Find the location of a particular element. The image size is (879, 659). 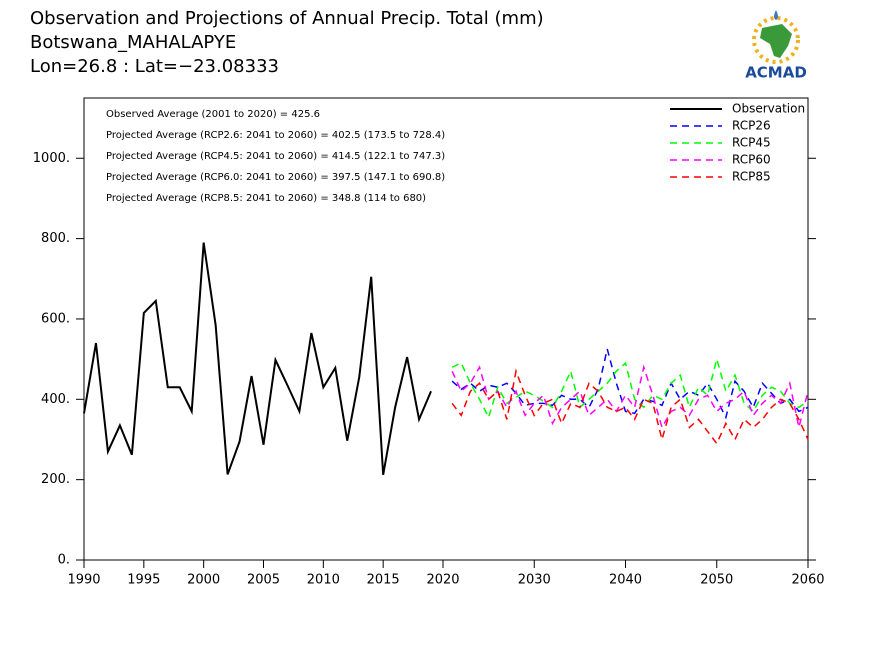

x-tick-label: 2000 is located at coordinates (203, 580).